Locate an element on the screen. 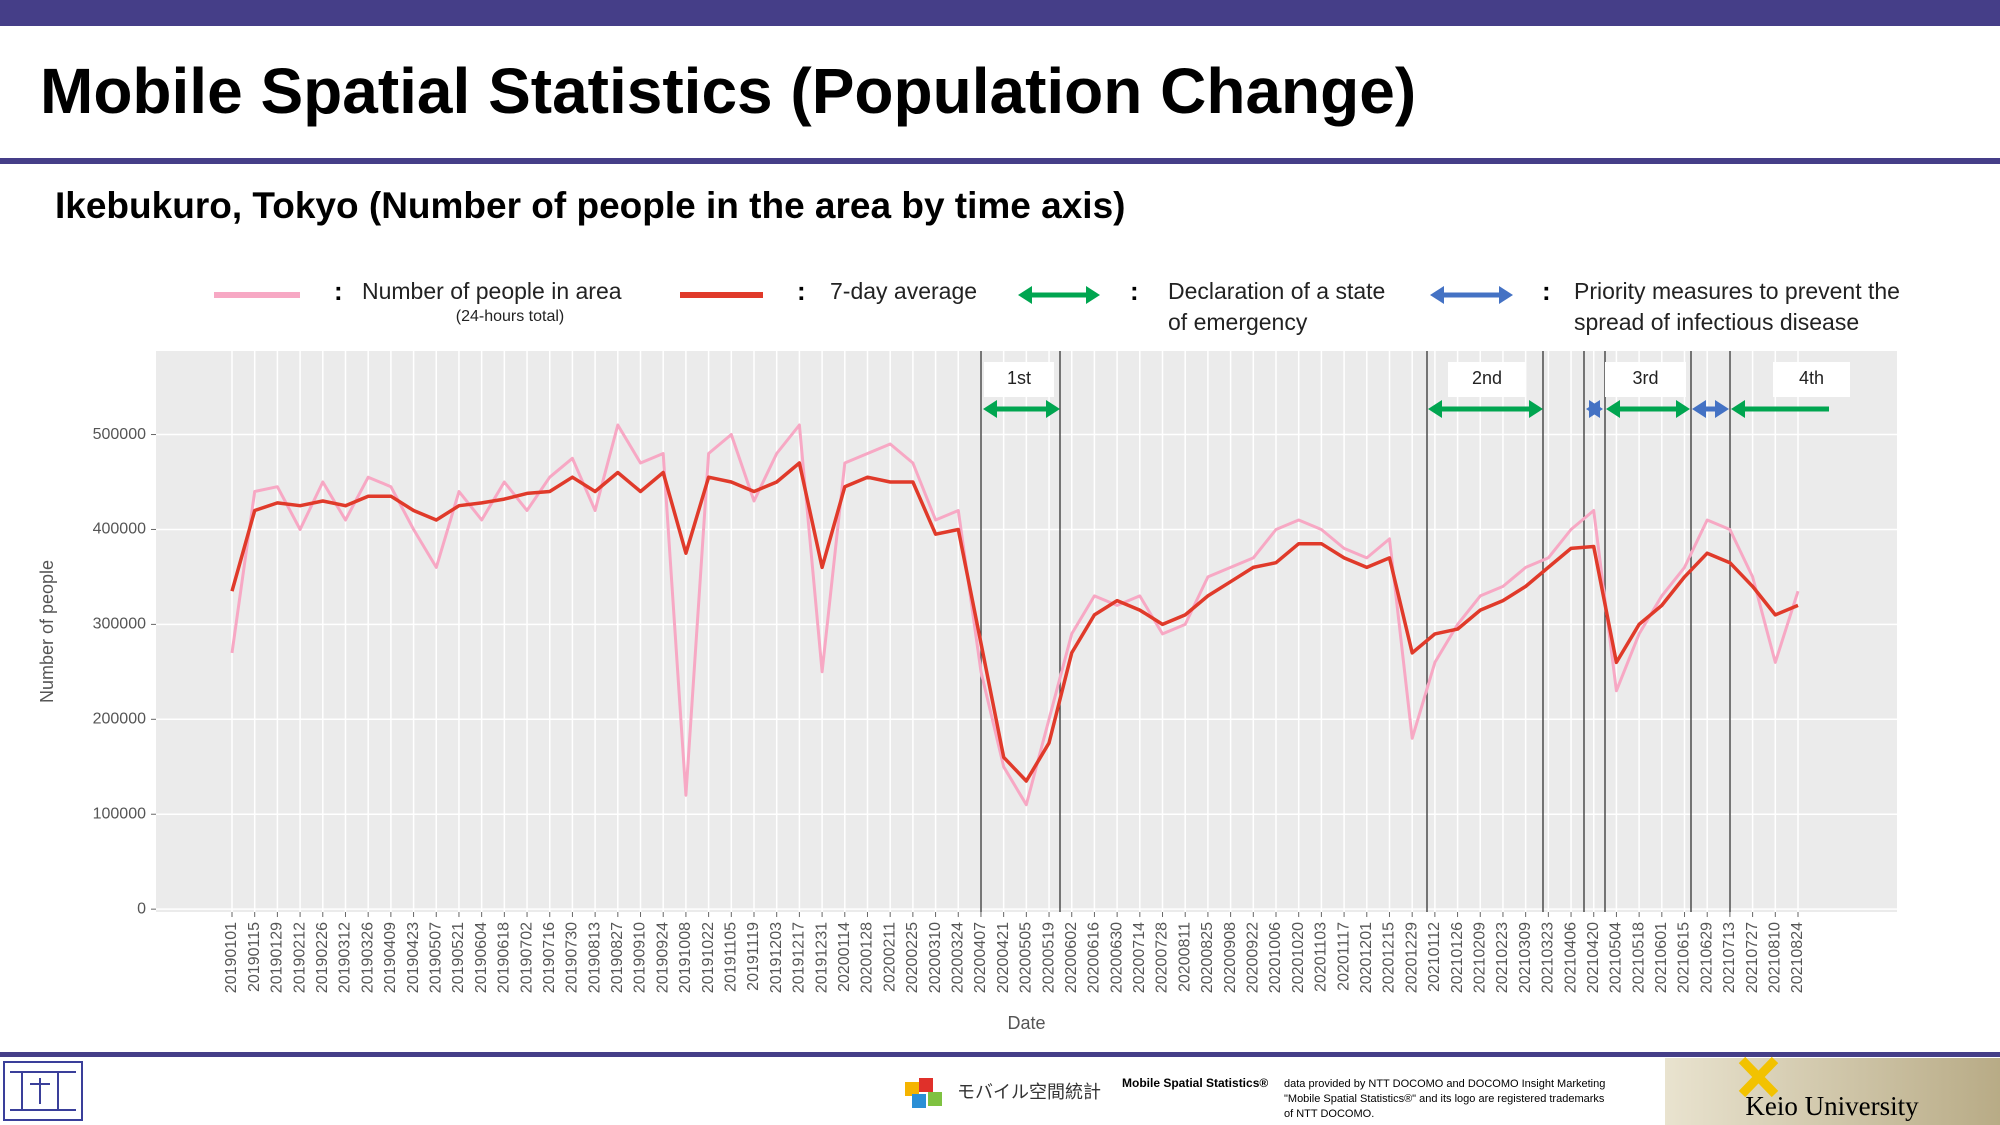 This screenshot has height=1125, width=2000. x-tick-label: 20200922 is located at coordinates (1253, 957).